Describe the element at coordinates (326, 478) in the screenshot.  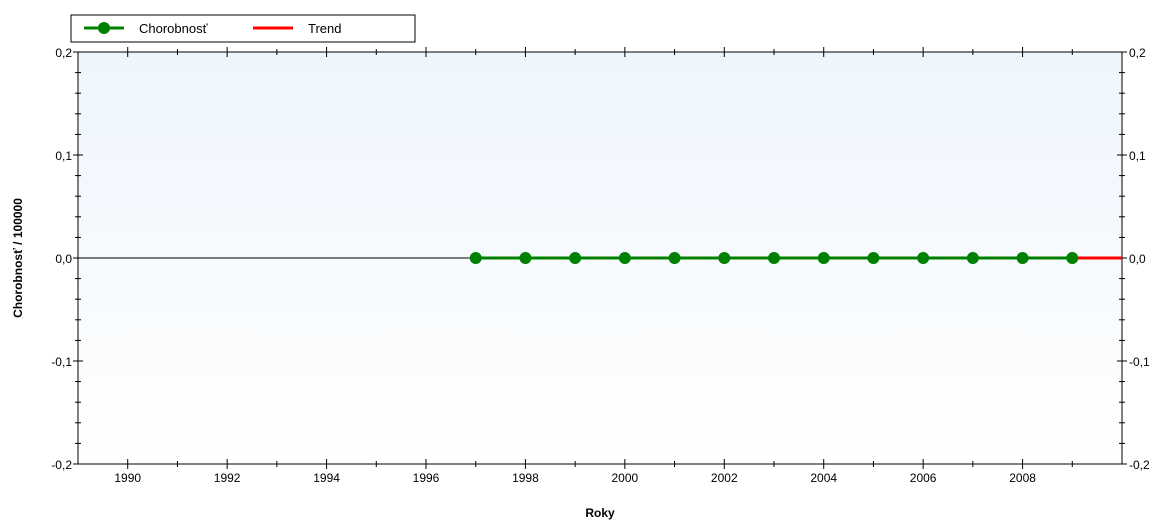
I see `x-tick-label: 1994` at that location.